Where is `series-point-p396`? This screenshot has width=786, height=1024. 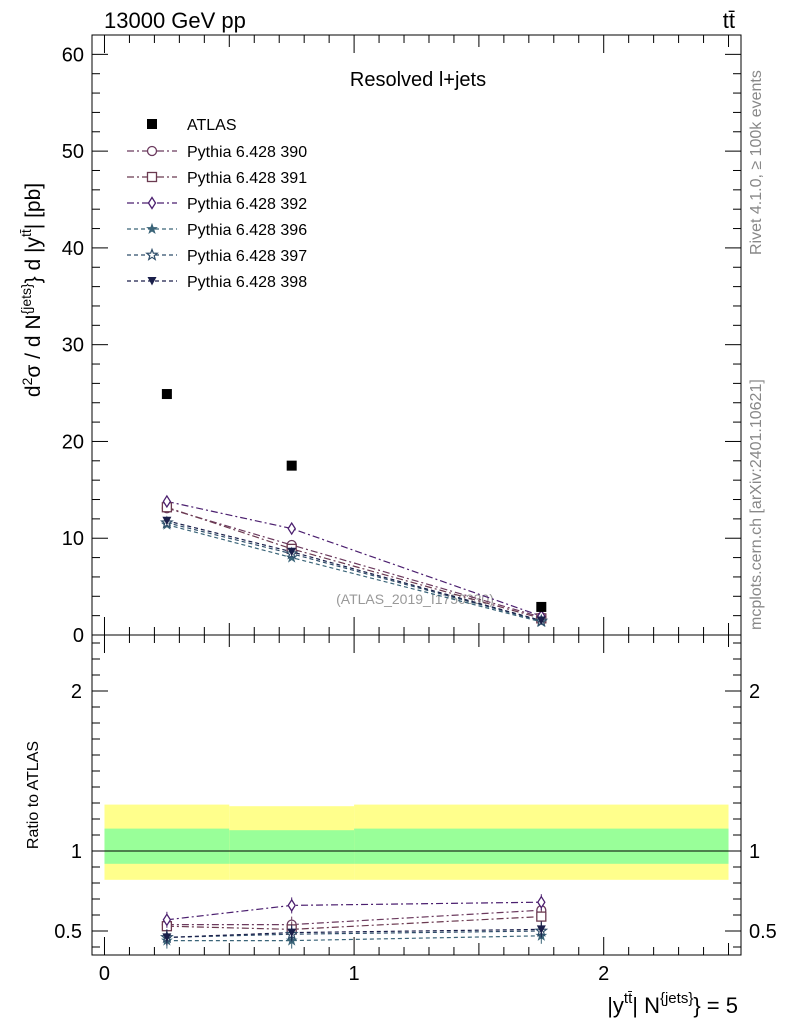
series-point-p396 is located at coordinates (291, 557).